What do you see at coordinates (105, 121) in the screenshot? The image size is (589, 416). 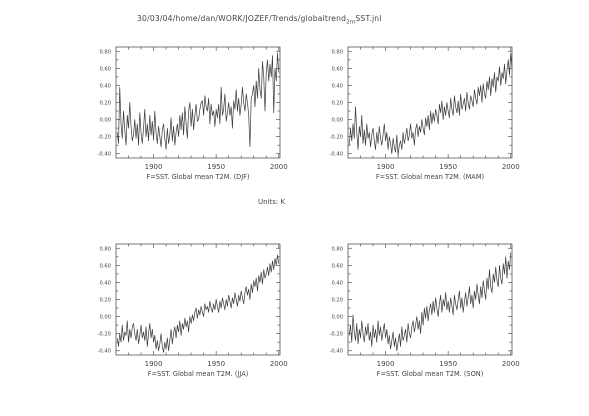 I see `y-tick-label-djf-2: 0.00` at bounding box center [105, 121].